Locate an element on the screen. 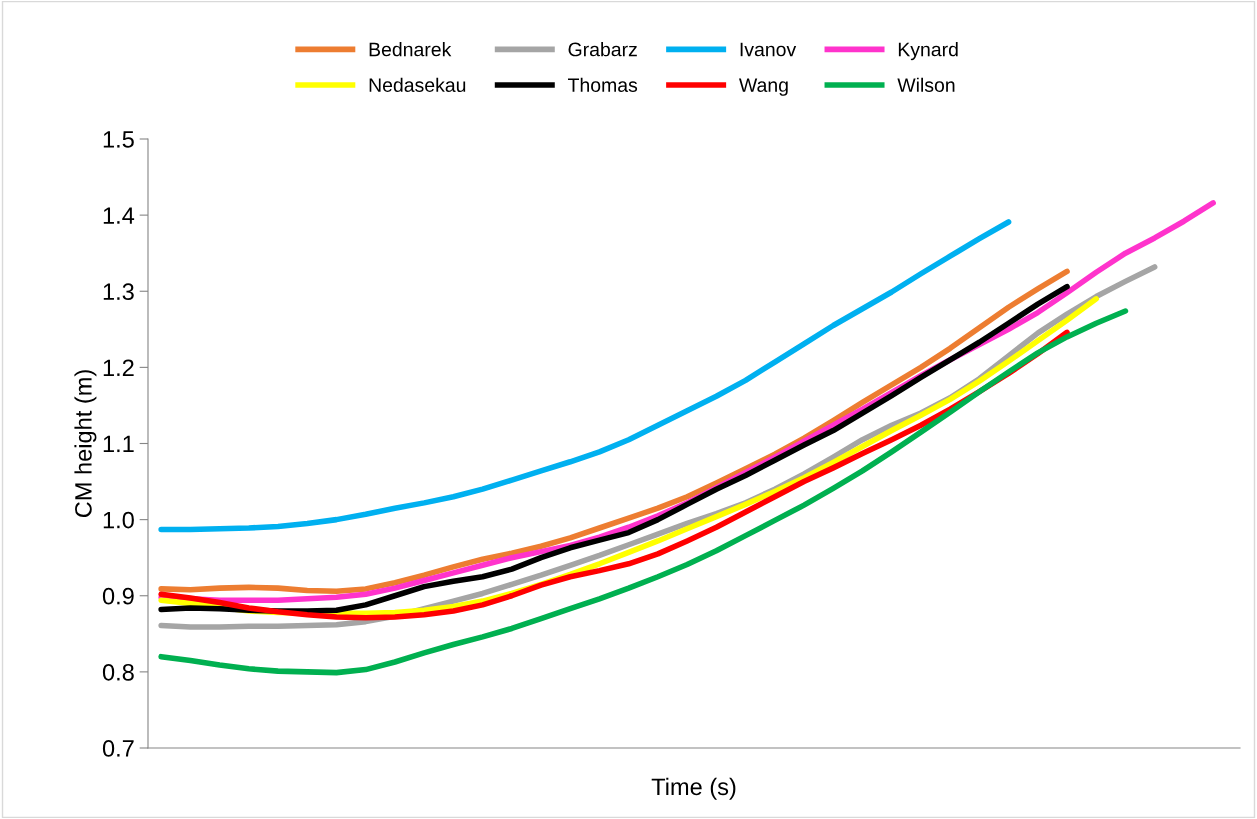 Image resolution: width=1257 pixels, height=819 pixels. y-tick-label: 0.9 is located at coordinates (118, 596).